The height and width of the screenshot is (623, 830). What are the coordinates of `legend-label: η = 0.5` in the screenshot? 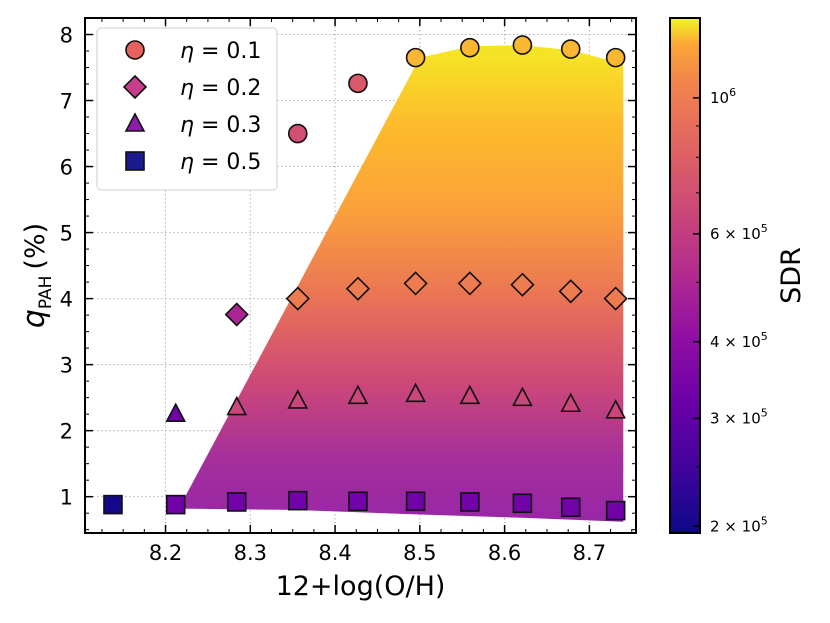 It's located at (220, 162).